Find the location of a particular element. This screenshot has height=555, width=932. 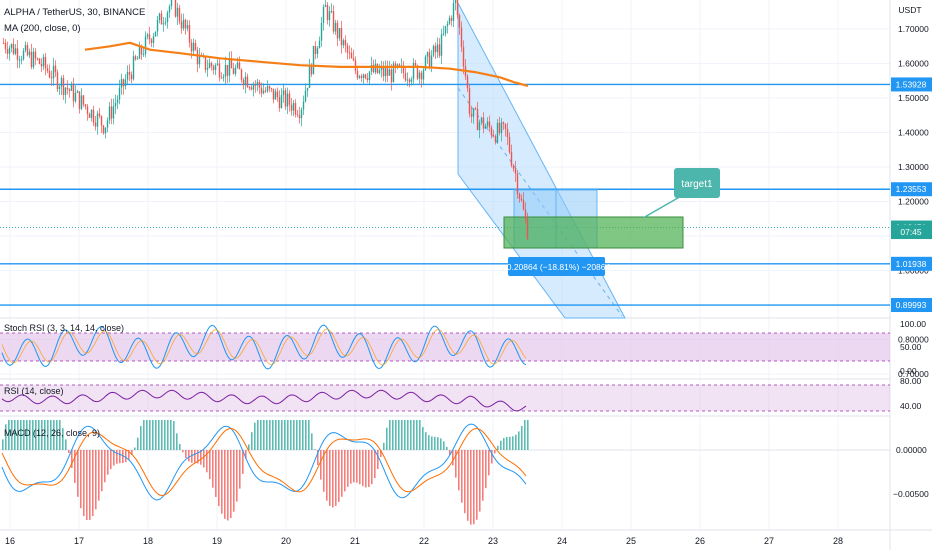

callout-box is located at coordinates (697, 183).